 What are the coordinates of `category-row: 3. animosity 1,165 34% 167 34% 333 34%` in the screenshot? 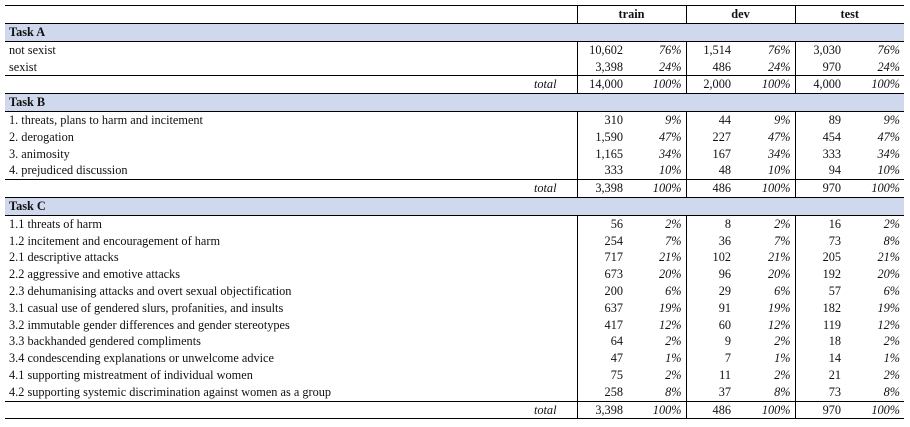 It's located at (454, 154).